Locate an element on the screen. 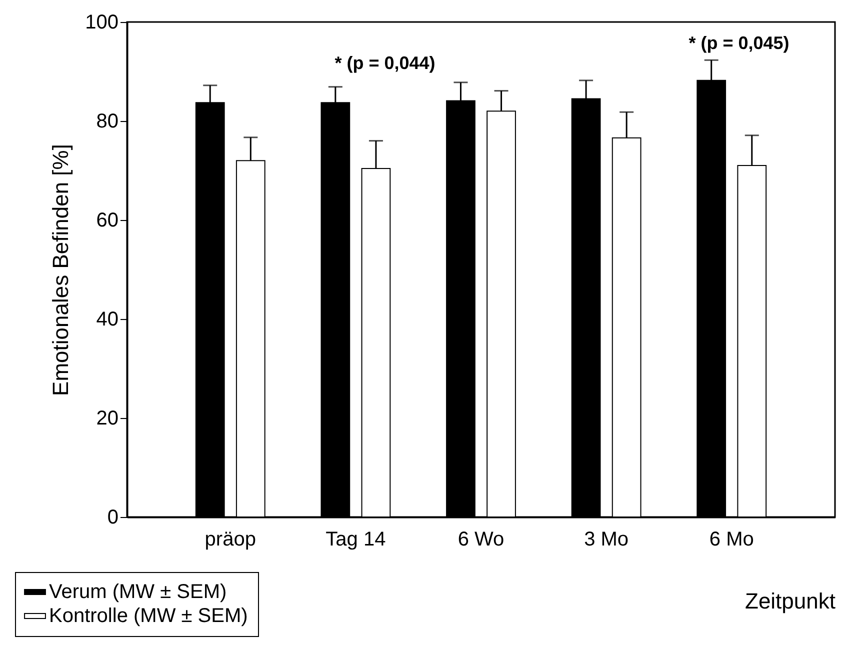 This screenshot has width=842, height=669. x-axis-title: Zeitpunkt is located at coordinates (790, 601).